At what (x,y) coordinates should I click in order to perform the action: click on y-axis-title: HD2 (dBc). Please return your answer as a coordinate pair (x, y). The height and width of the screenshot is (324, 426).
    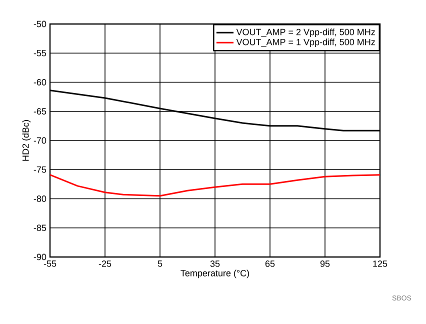
    Looking at the image, I should click on (26, 140).